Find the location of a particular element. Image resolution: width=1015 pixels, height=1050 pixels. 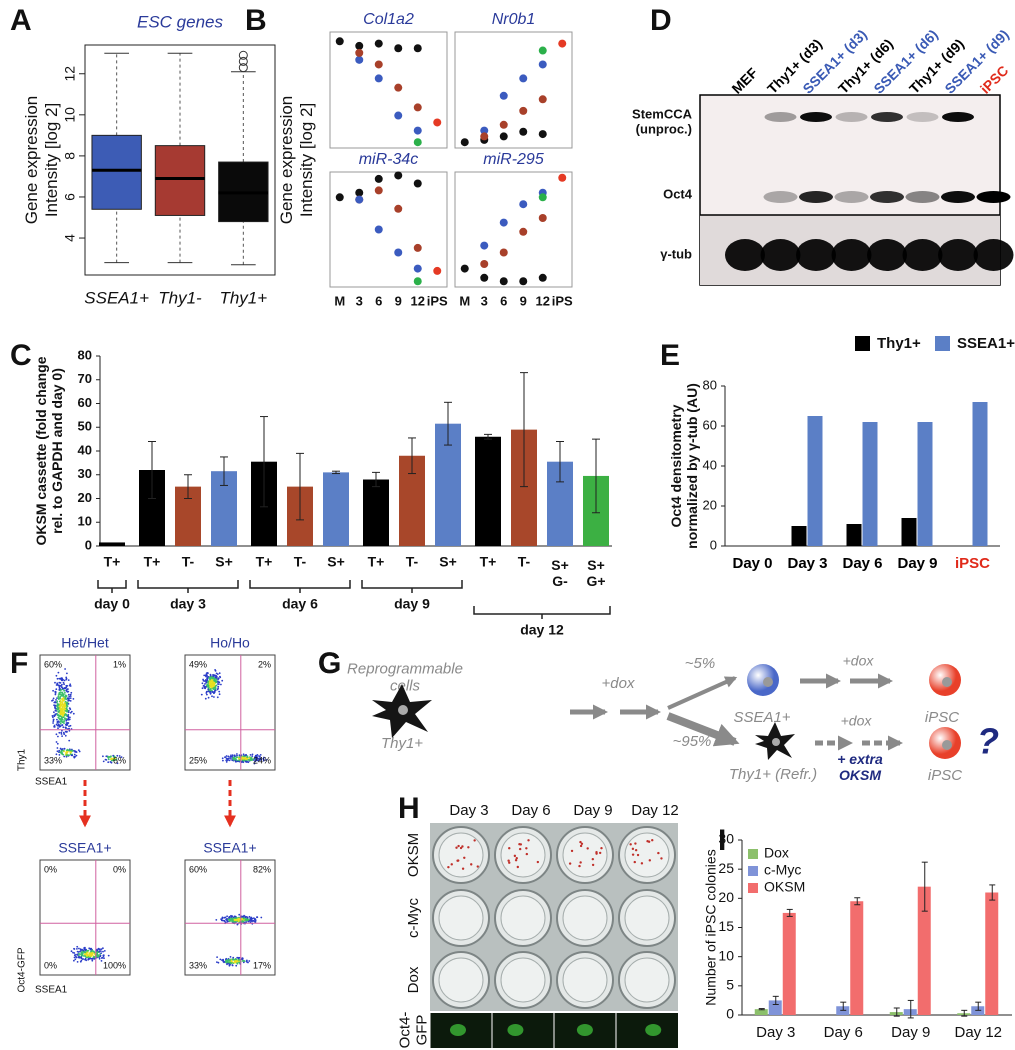

x-tick-label: SSEA1+ is located at coordinates (116, 297).